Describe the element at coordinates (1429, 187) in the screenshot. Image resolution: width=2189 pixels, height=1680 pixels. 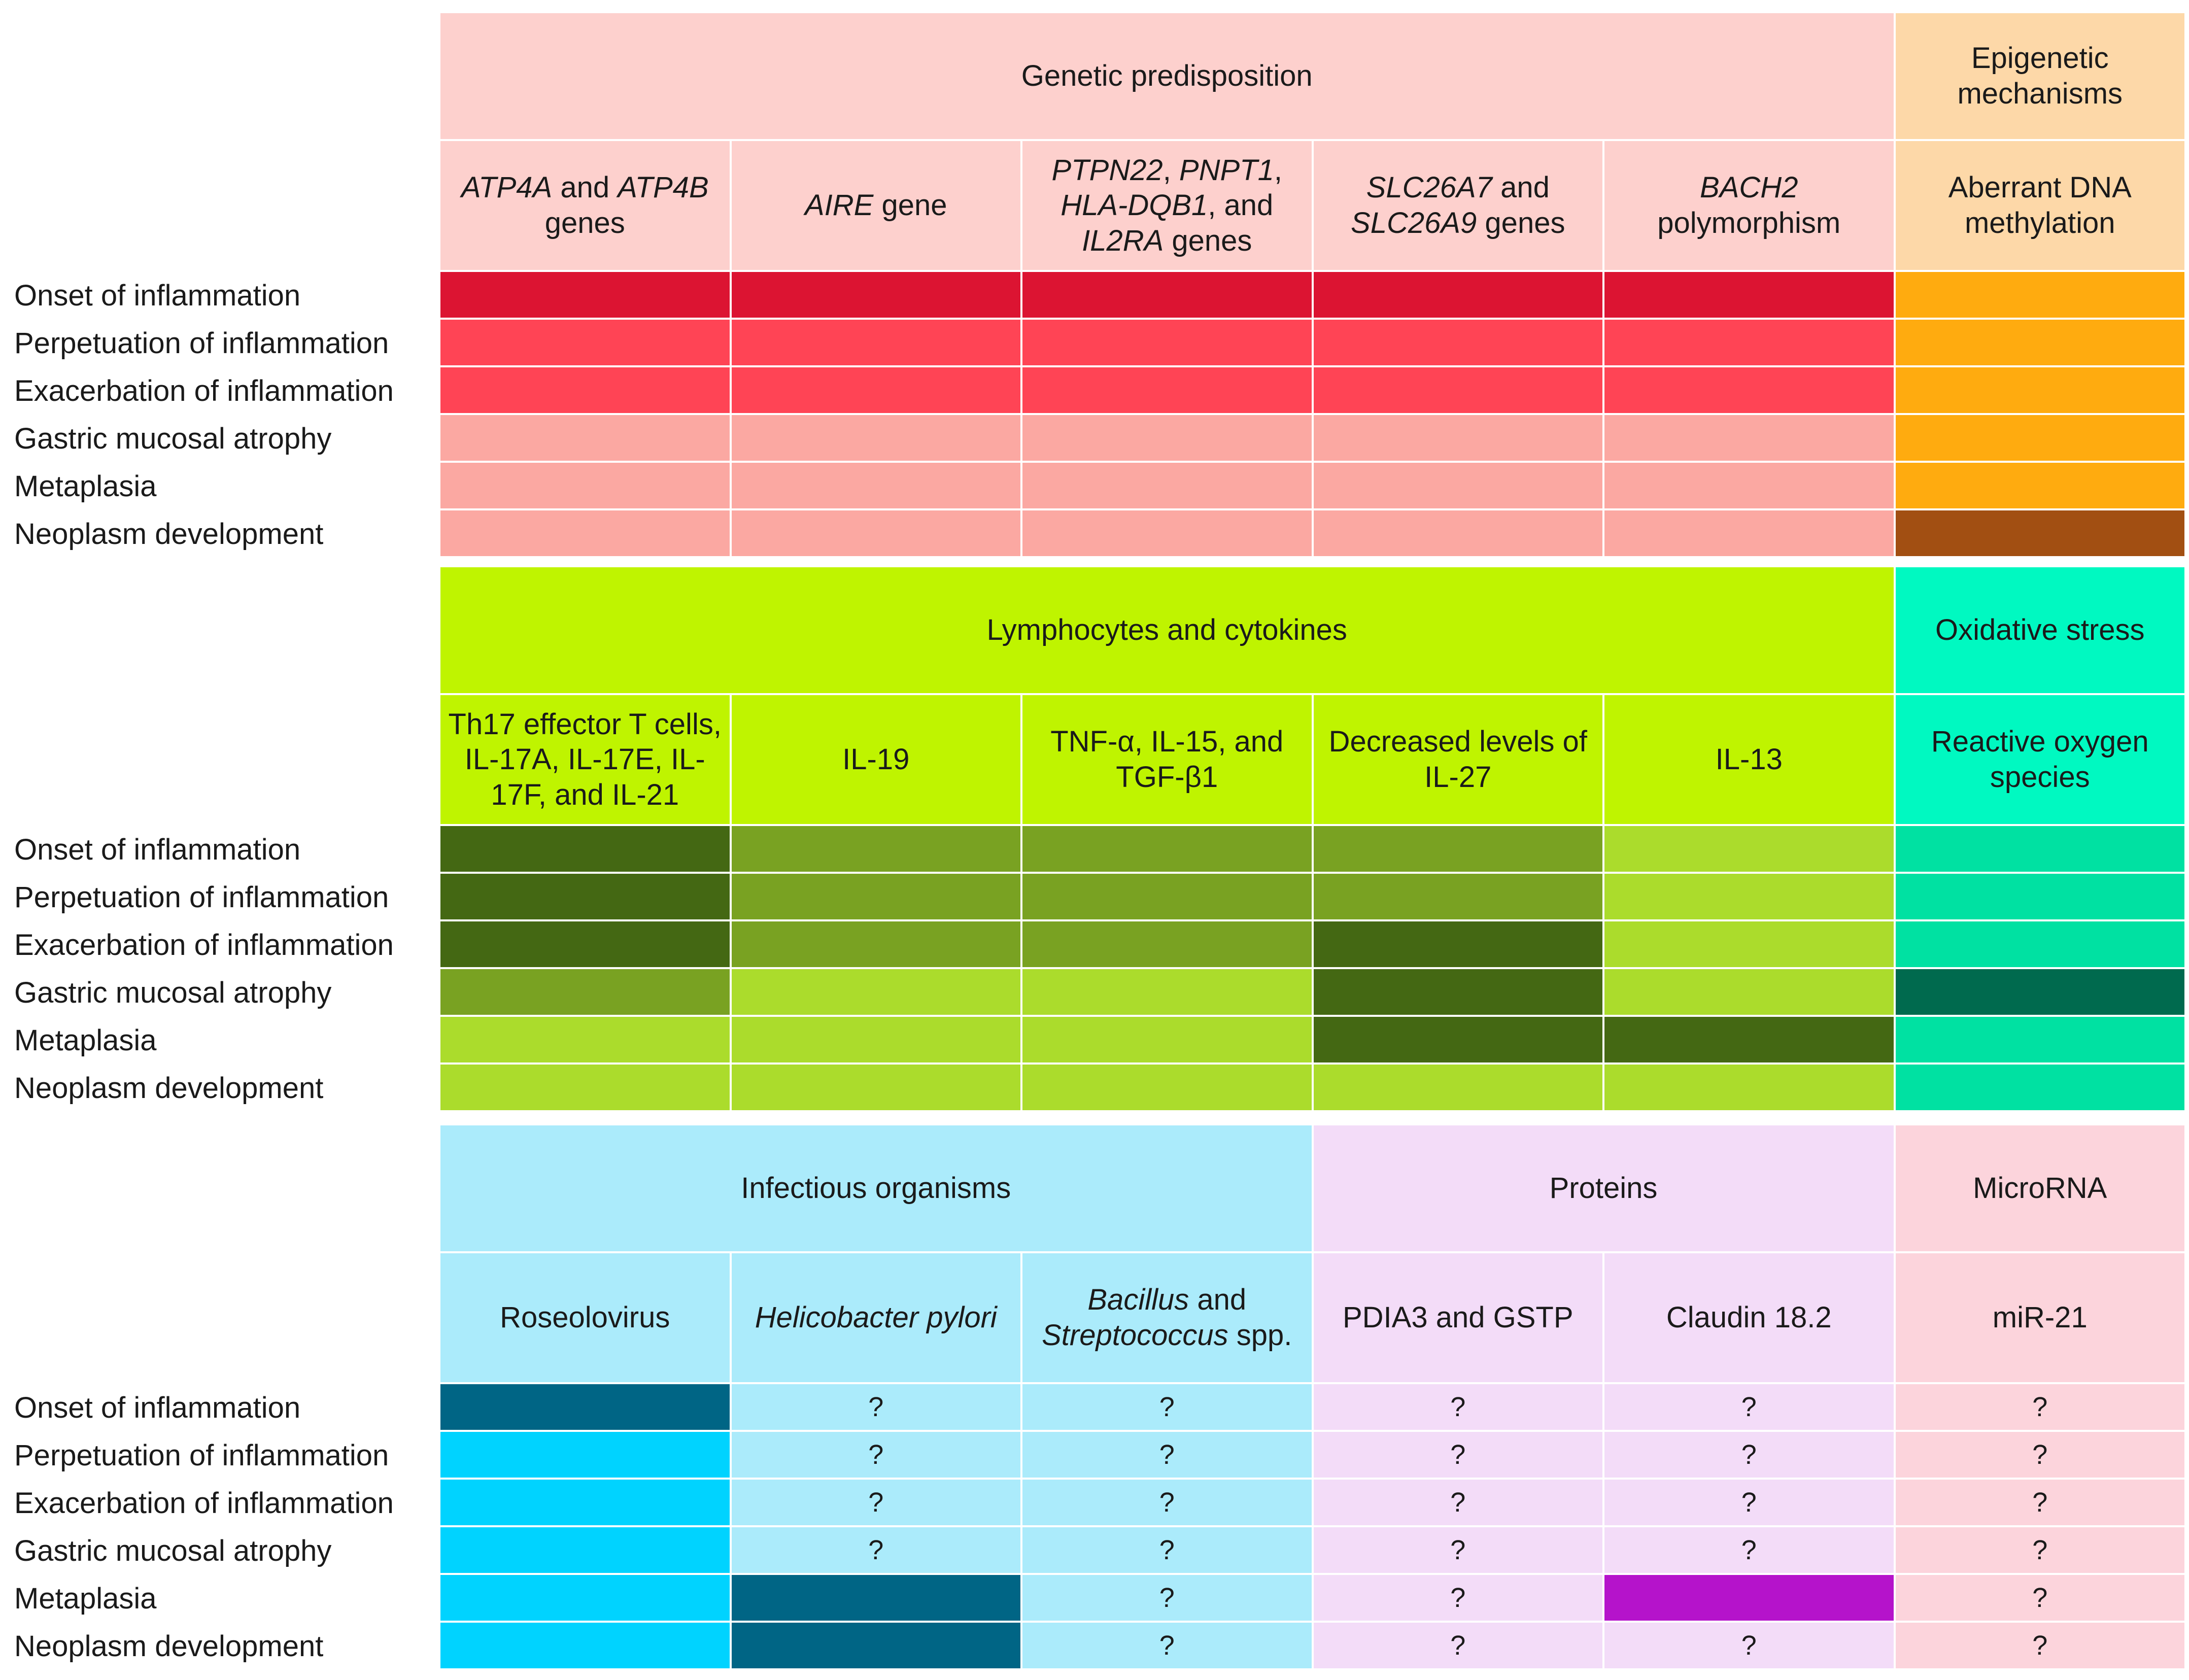
I see `factor-label-italic-part: SLC26A7` at that location.